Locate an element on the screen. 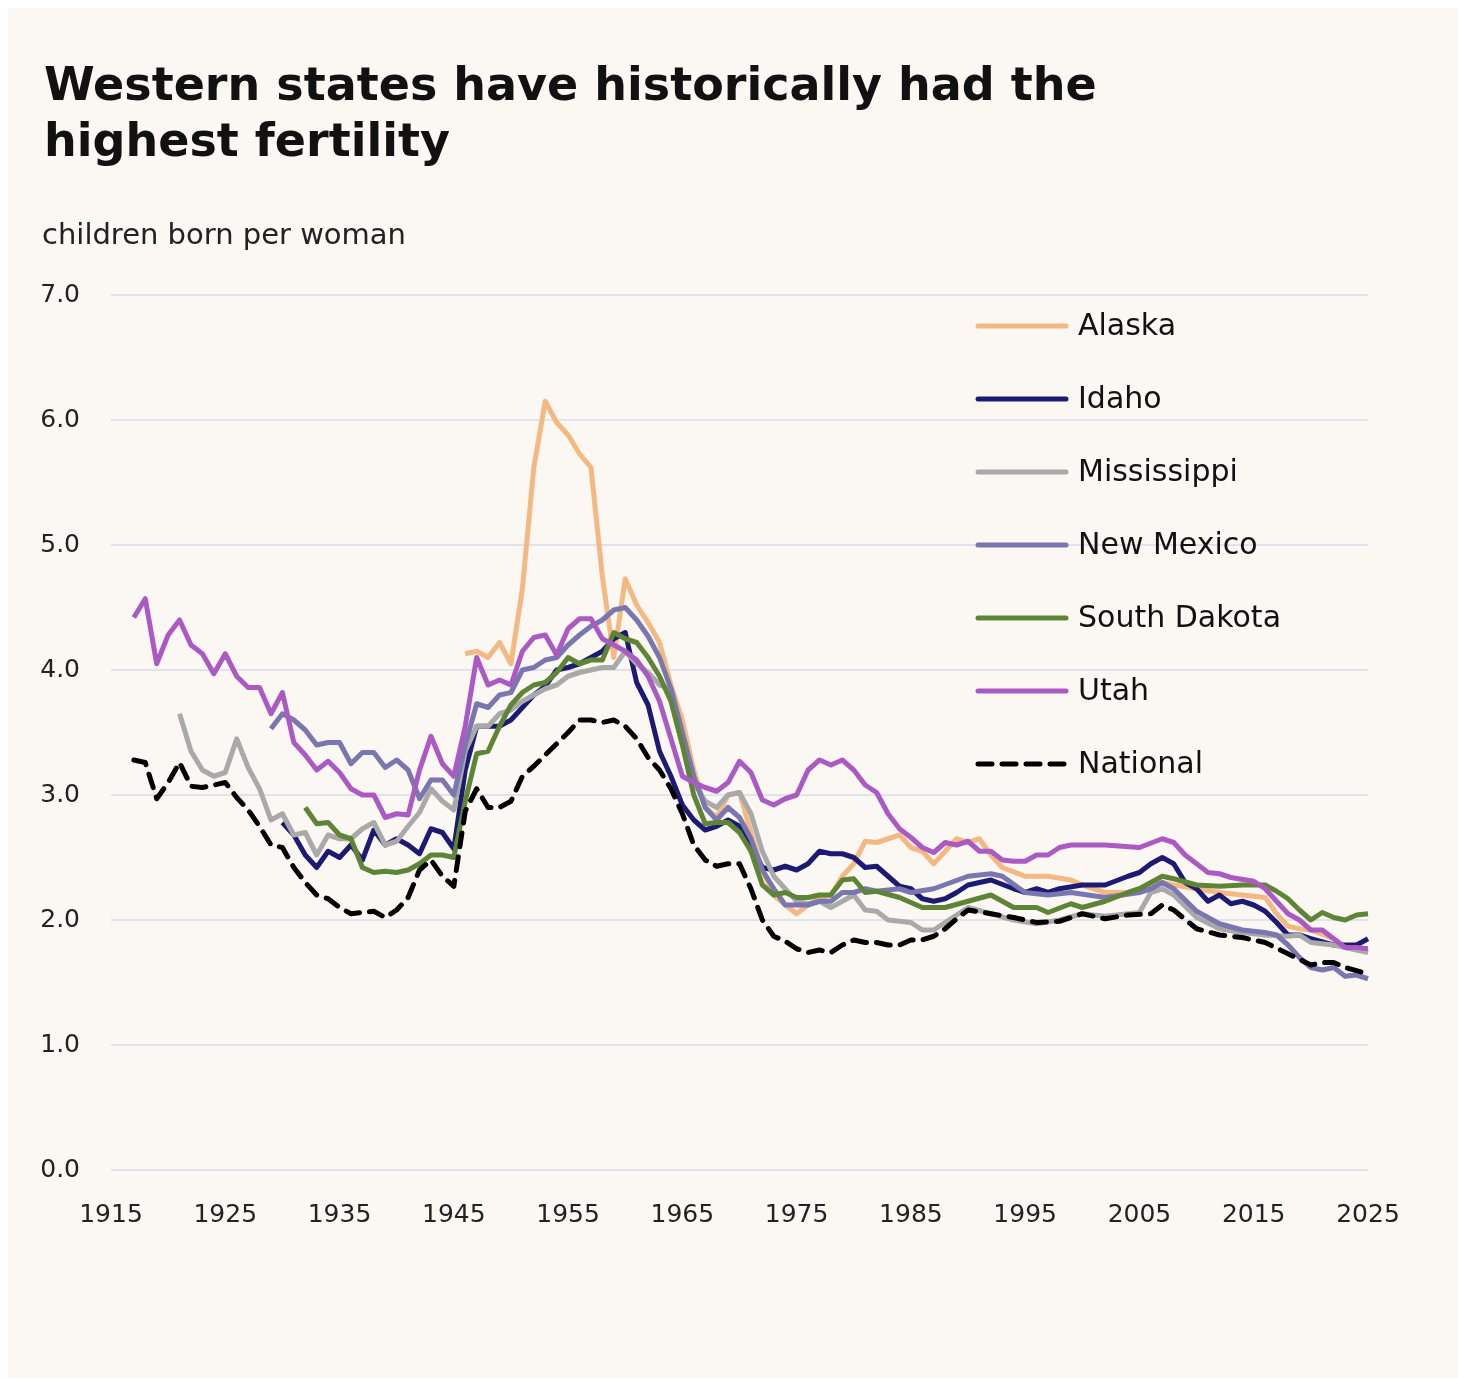  legend-label: South Dakota is located at coordinates (1180, 616).